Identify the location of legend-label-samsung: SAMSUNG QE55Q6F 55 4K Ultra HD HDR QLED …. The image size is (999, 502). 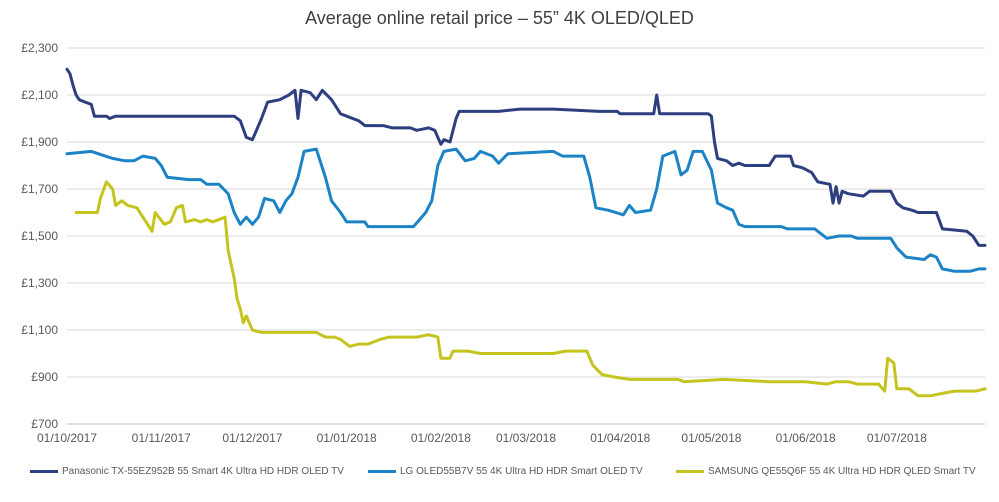
(842, 471).